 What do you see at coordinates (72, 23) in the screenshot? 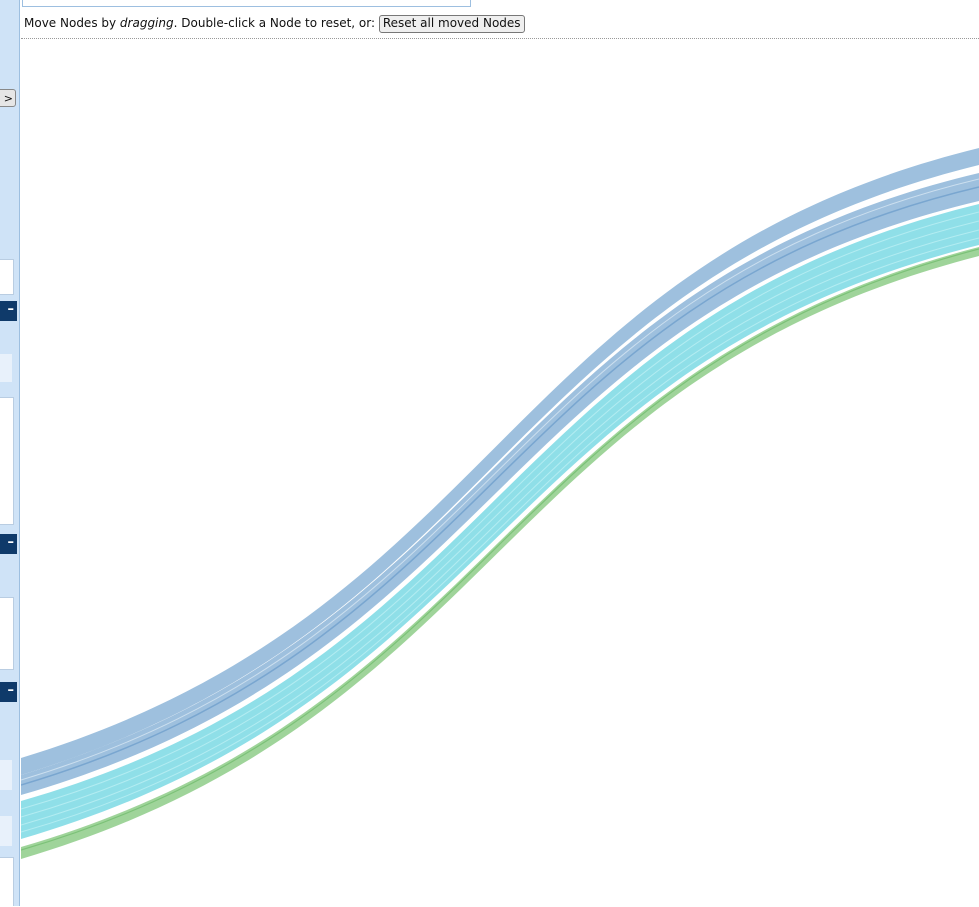
I see `instructions-prefix: Move Nodes by` at bounding box center [72, 23].